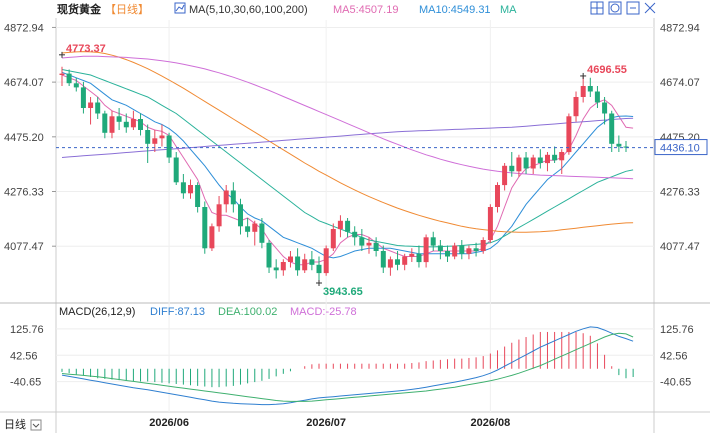  Describe the element at coordinates (127, 9) in the screenshot. I see `period-label: 【日线】` at that location.